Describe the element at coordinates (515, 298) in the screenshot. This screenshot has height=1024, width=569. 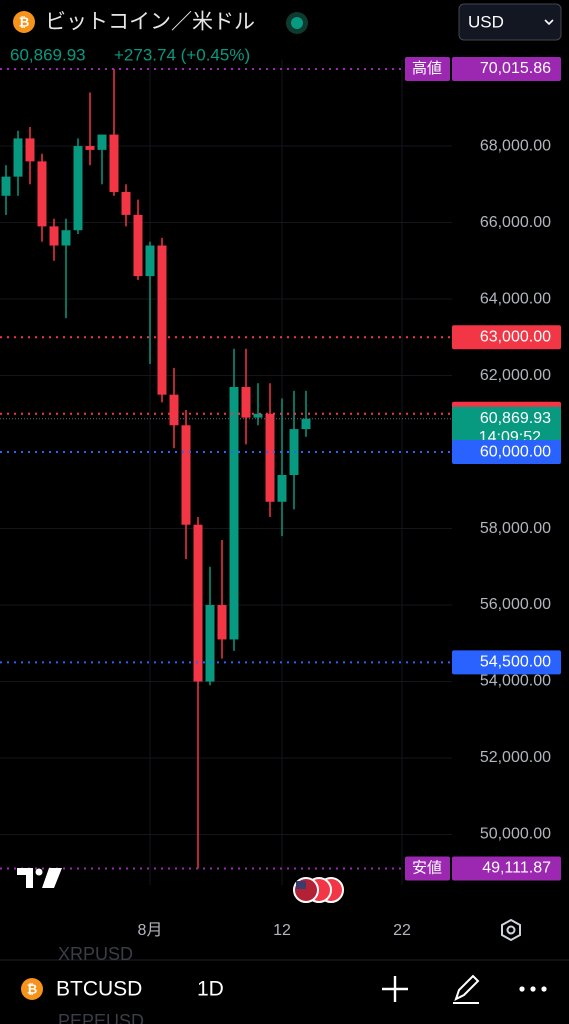
I see `y-tick-label: 64,000.00` at that location.